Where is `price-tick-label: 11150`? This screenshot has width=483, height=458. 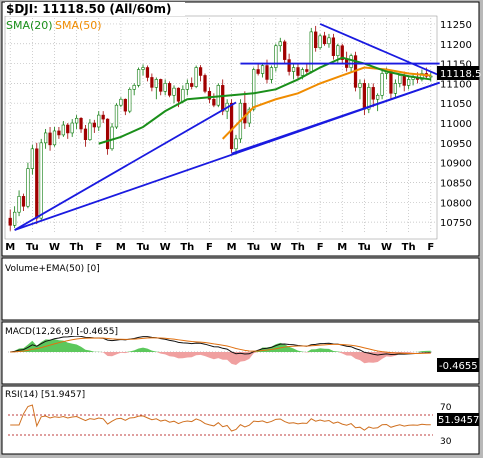 price-tick-label: 11150 is located at coordinates (456, 65).